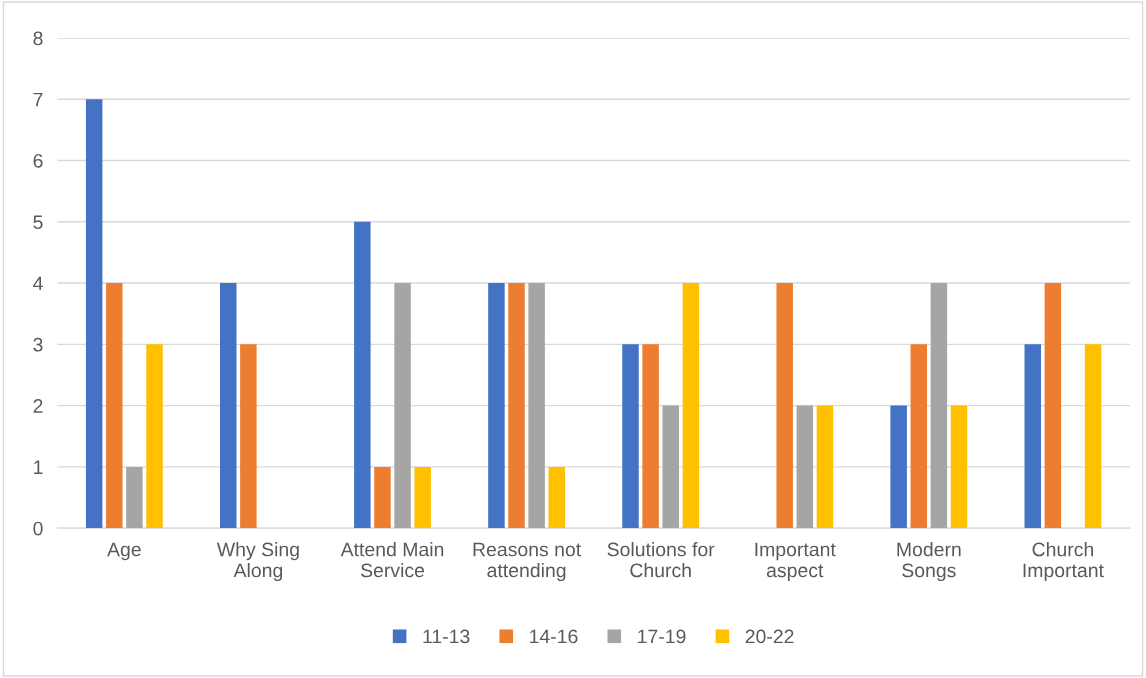  Describe the element at coordinates (257, 562) in the screenshot. I see `x-tick-label: Why Sing Along` at that location.